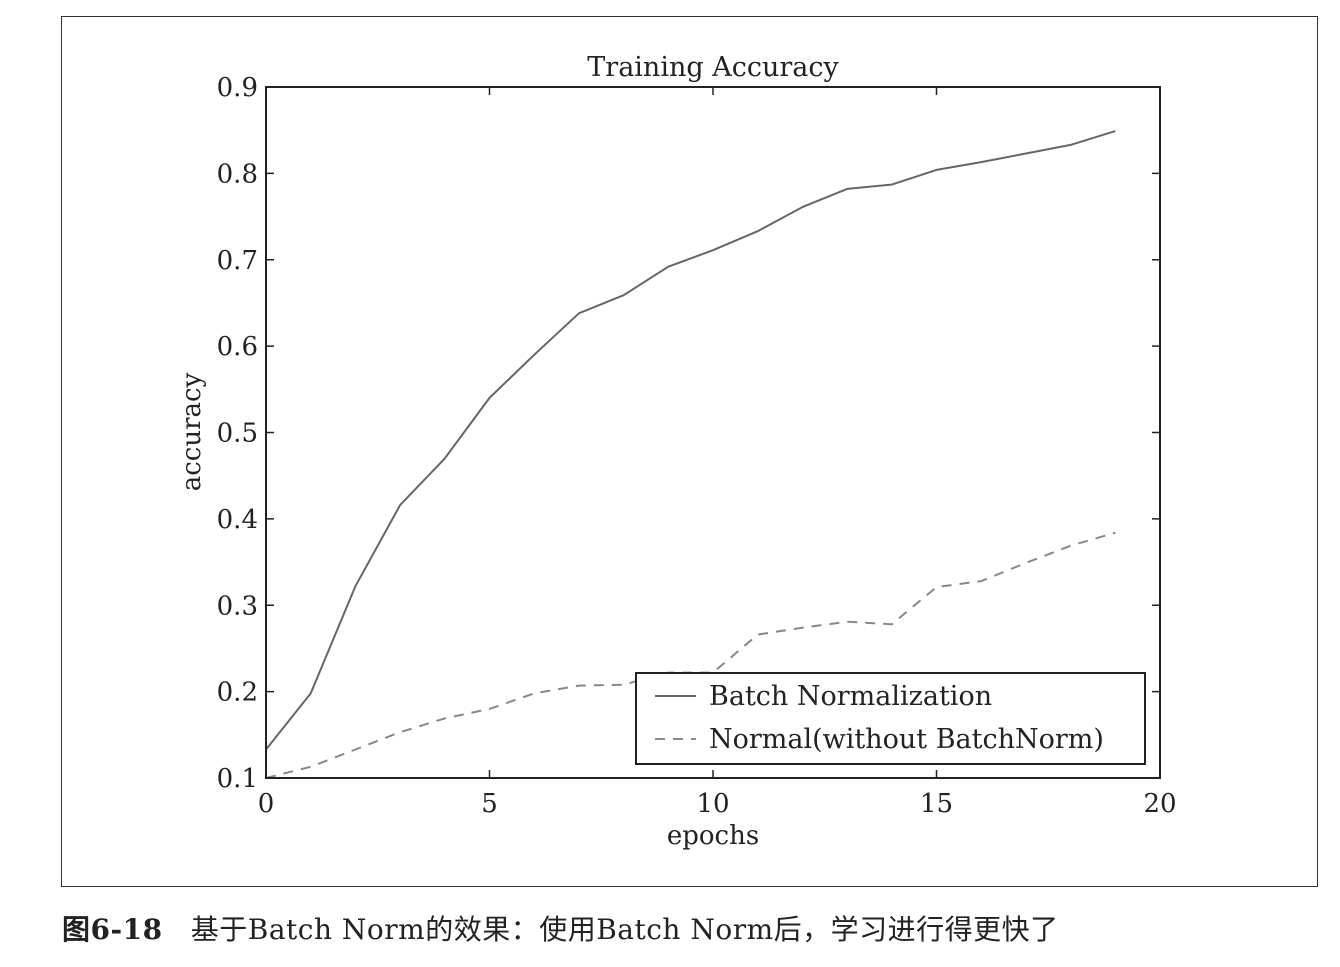  Describe the element at coordinates (489, 804) in the screenshot. I see `x-tick-label: 5` at that location.